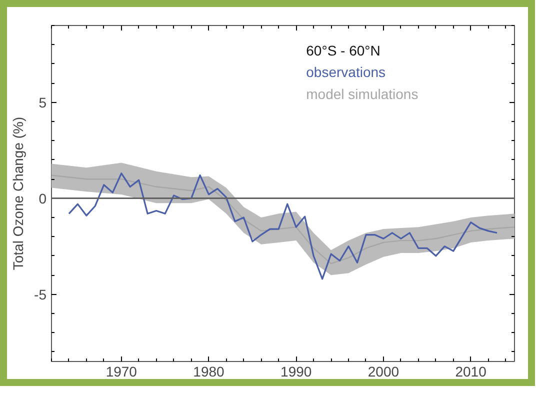 Image resolution: width=553 pixels, height=404 pixels. What do you see at coordinates (362, 94) in the screenshot?
I see `text: model simulations` at bounding box center [362, 94].